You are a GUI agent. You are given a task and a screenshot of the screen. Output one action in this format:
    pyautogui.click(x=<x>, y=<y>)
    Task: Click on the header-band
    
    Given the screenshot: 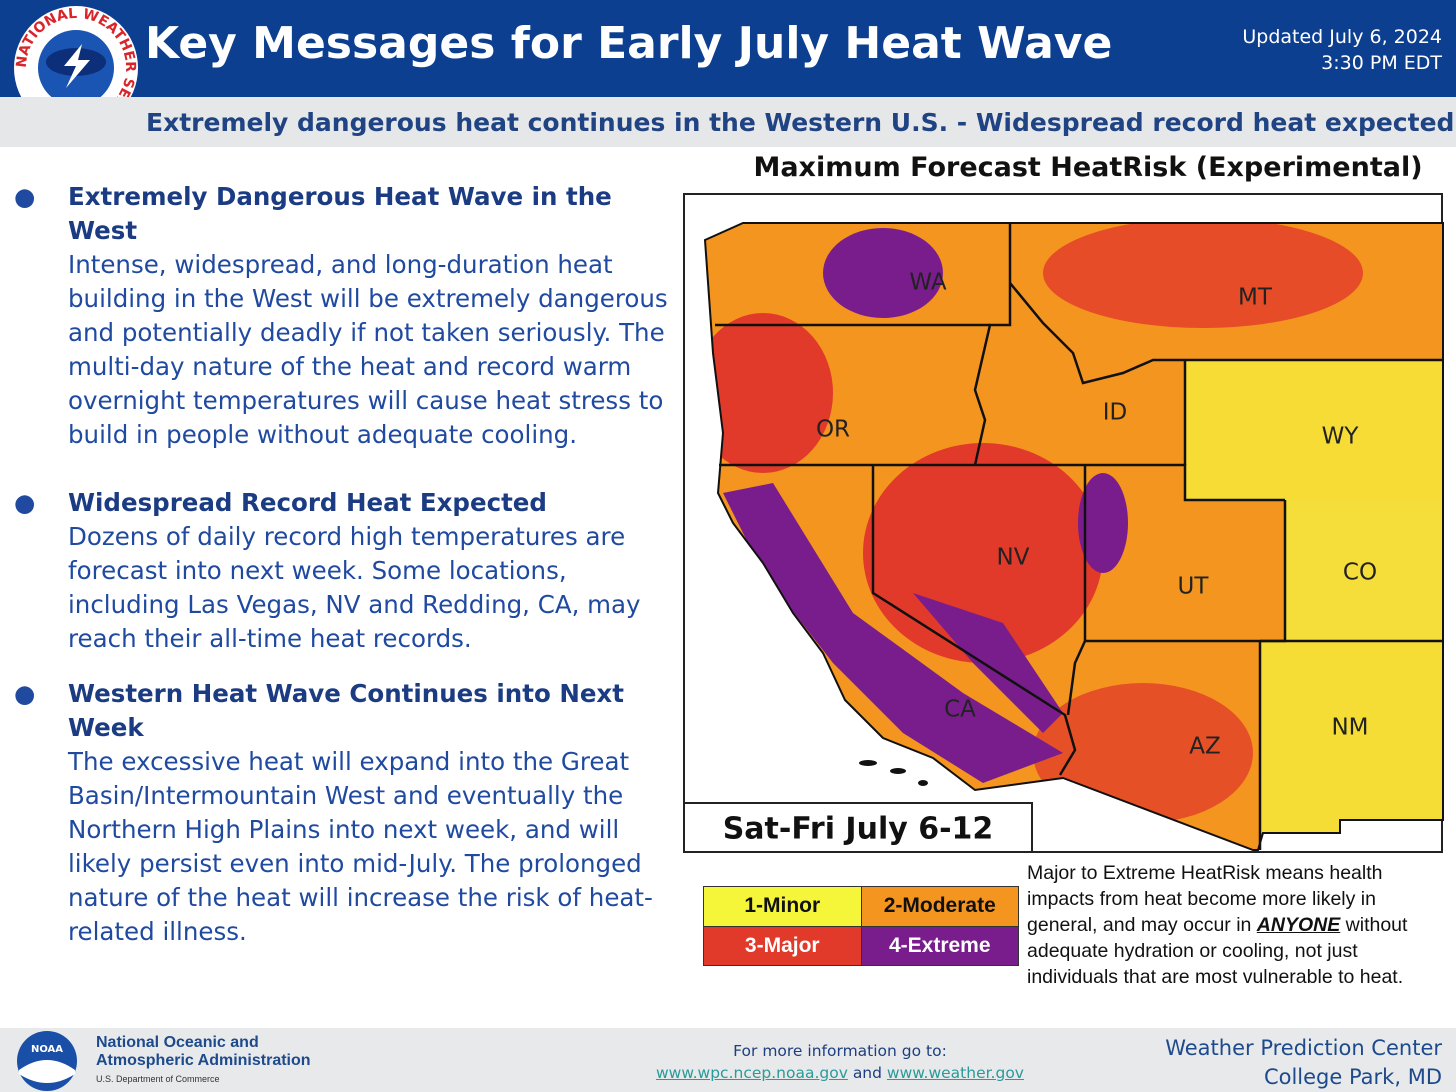 What is the action you would take?
    pyautogui.click(x=728, y=48)
    